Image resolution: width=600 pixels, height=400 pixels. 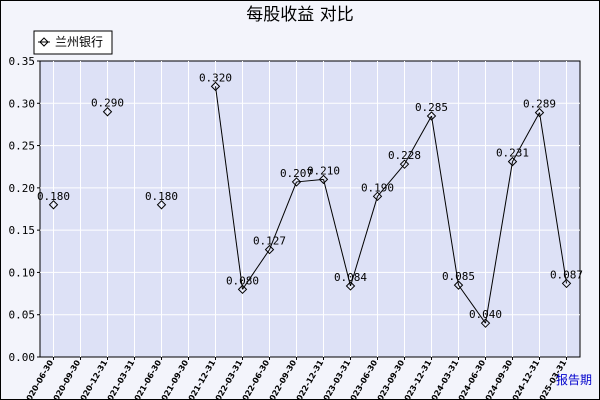 What do you see at coordinates (242, 280) in the screenshot?
I see `data-label: 0.080` at bounding box center [242, 280].